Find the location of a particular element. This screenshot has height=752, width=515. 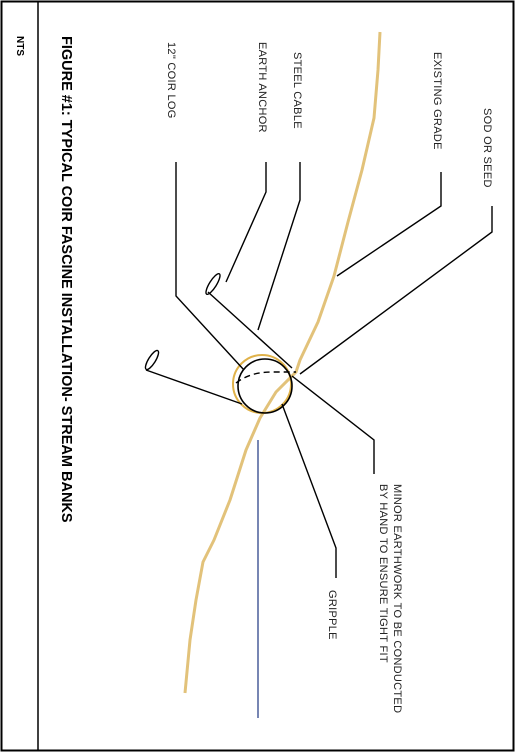

leader-existing-grade is located at coordinates (389, 224).